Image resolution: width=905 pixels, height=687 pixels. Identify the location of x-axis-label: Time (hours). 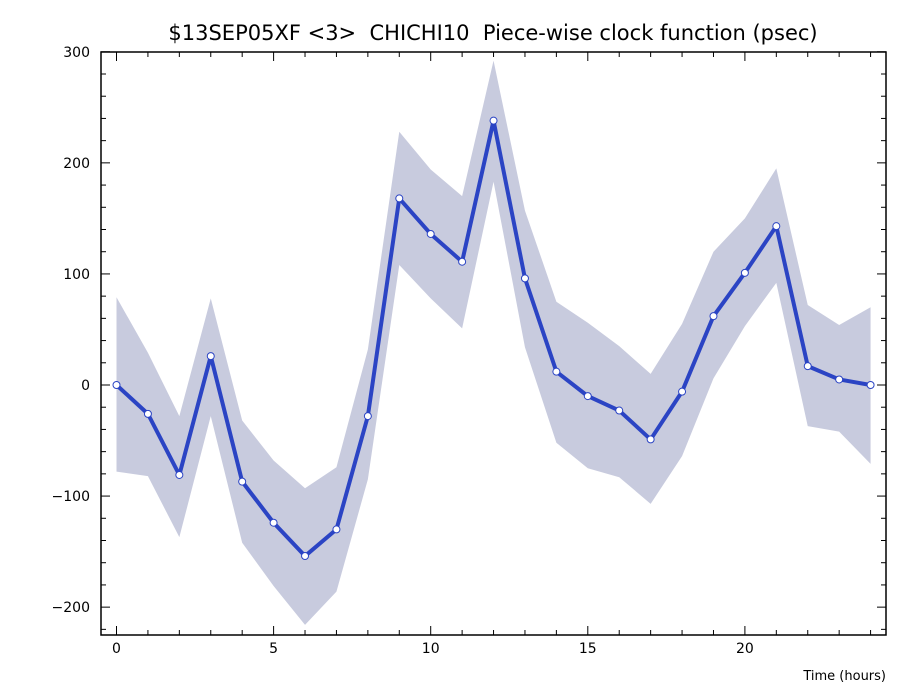
(844, 676).